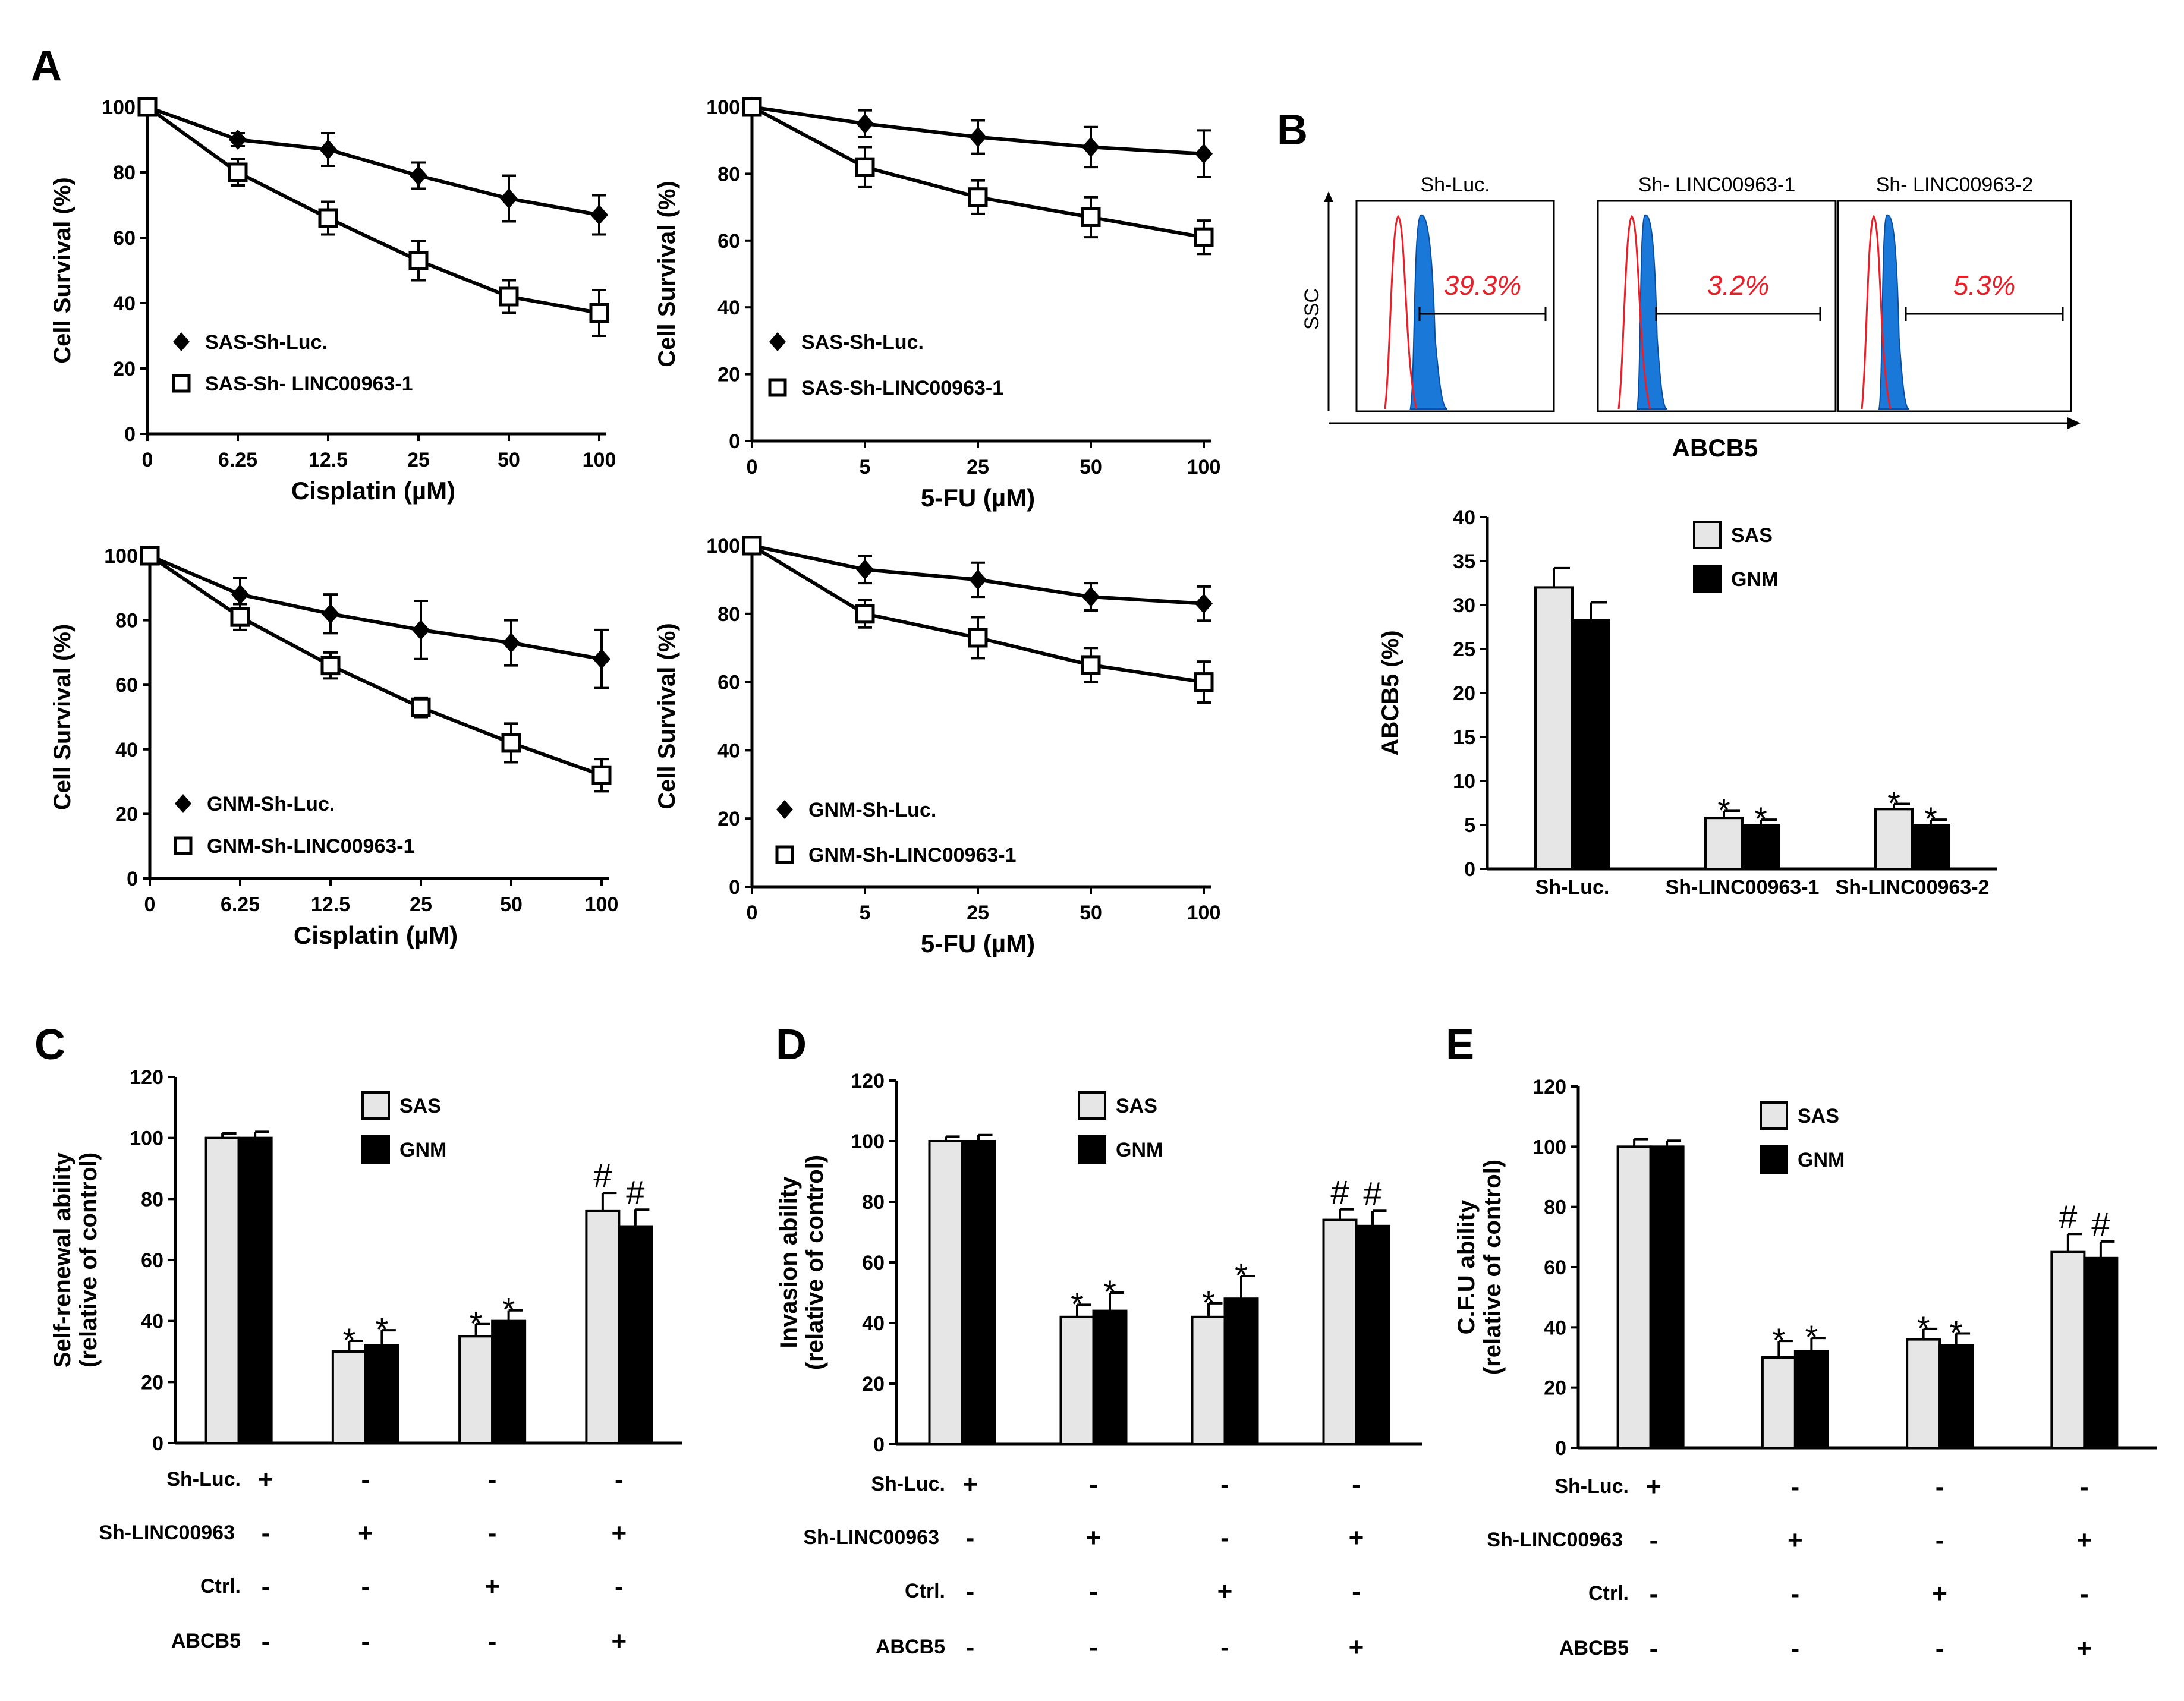  I want to click on x-category-label: Sh-LINC00963-2, so click(1913, 887).